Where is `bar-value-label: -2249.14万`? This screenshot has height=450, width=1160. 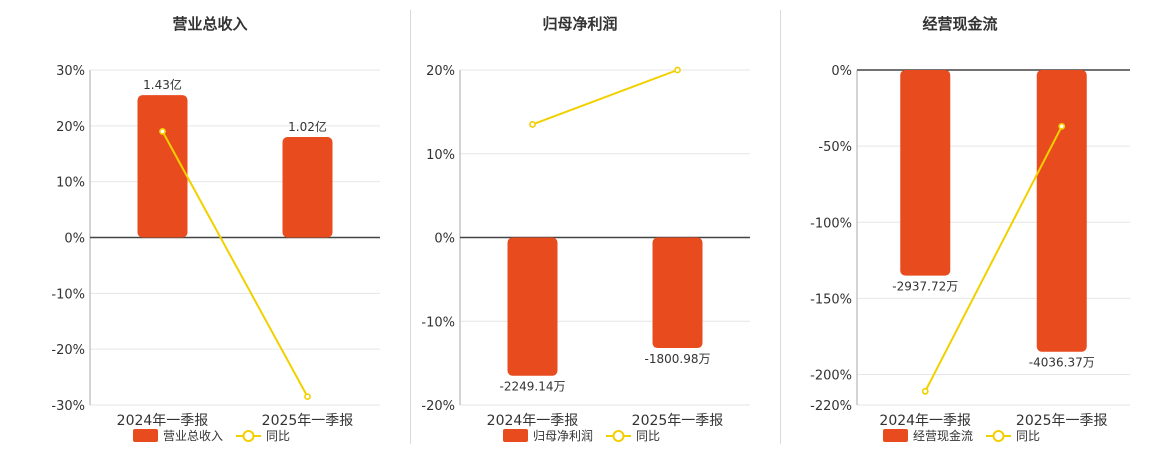 bar-value-label: -2249.14万 is located at coordinates (533, 387).